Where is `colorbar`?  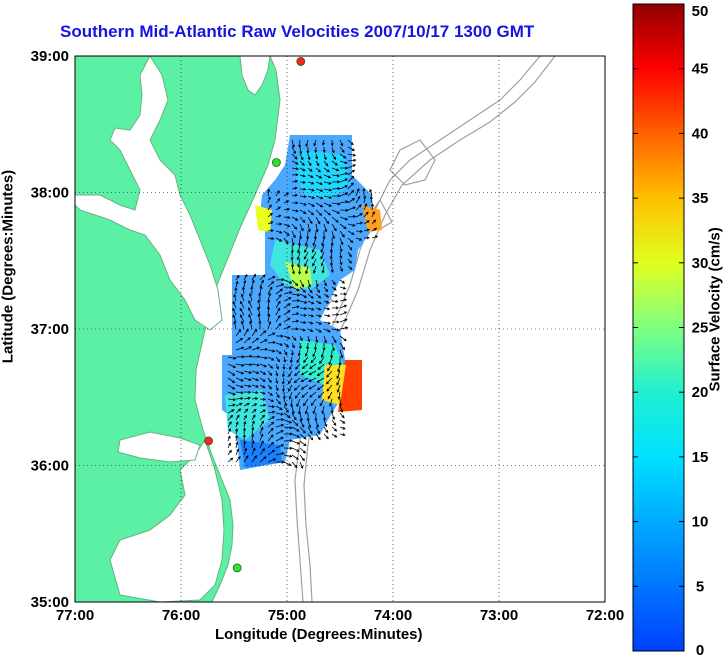
colorbar is located at coordinates (658, 327).